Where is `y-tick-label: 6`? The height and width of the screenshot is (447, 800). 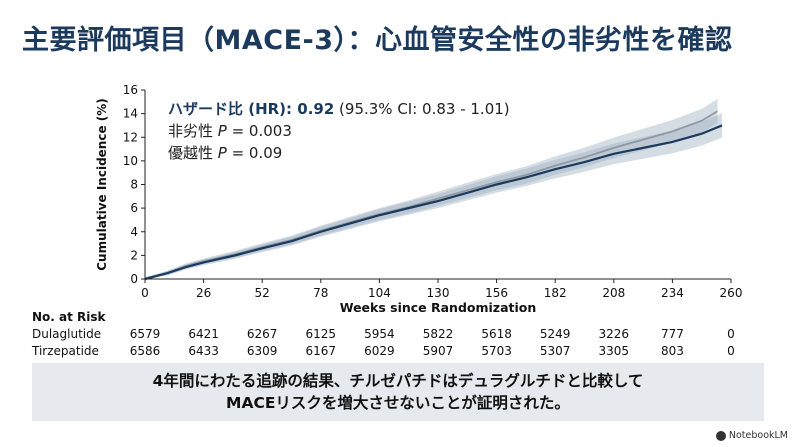 y-tick-label: 6 is located at coordinates (134, 208).